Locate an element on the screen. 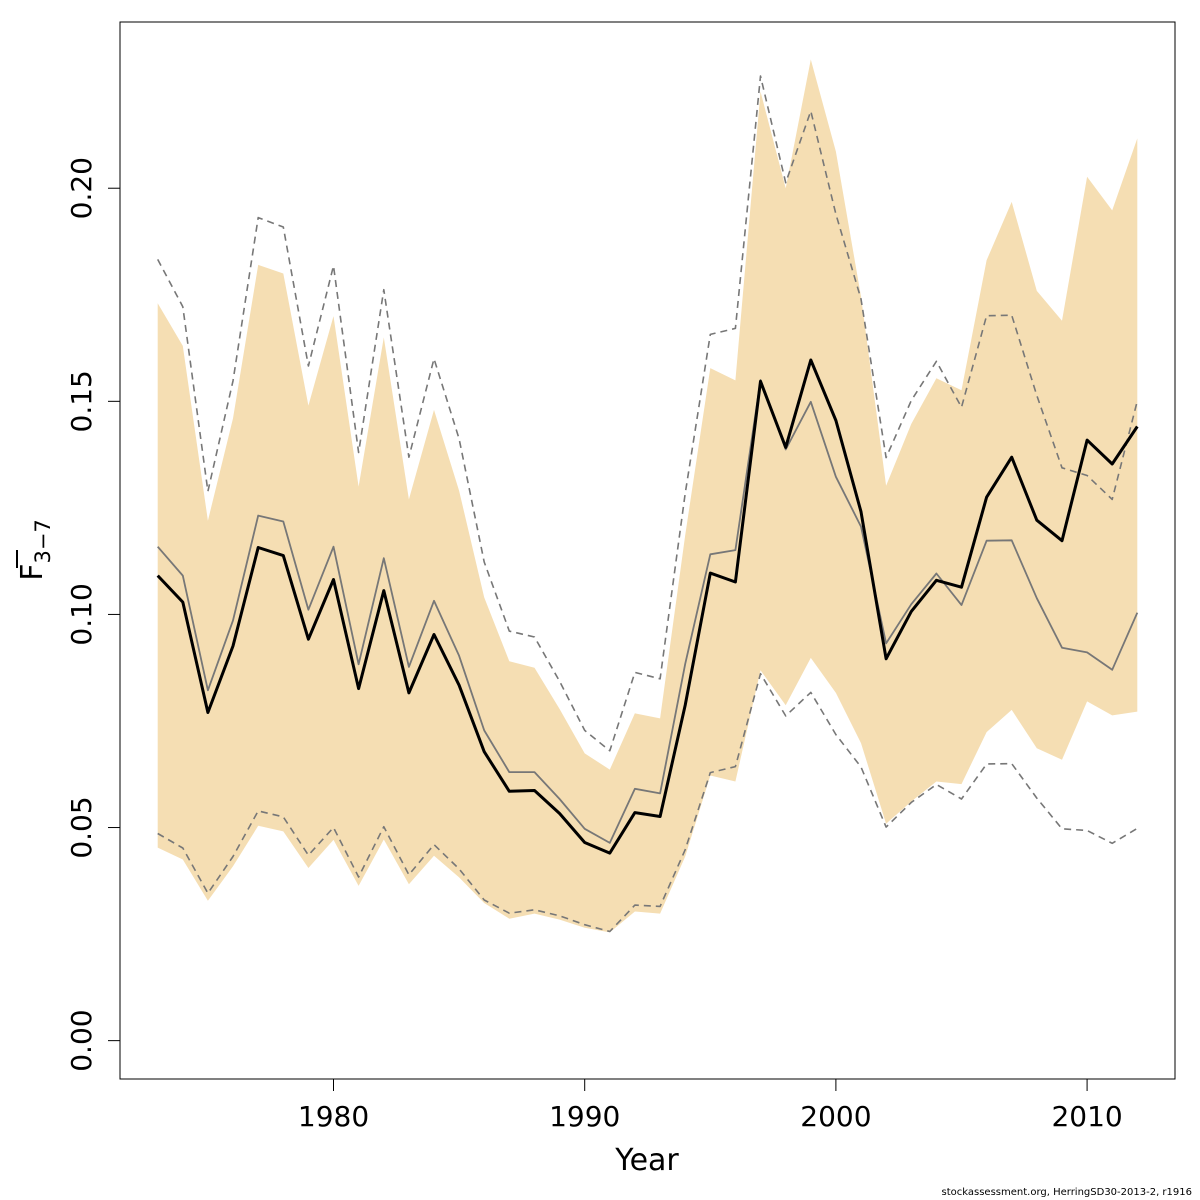  y-axis-title-subscript: 3−7 is located at coordinates (43, 541).